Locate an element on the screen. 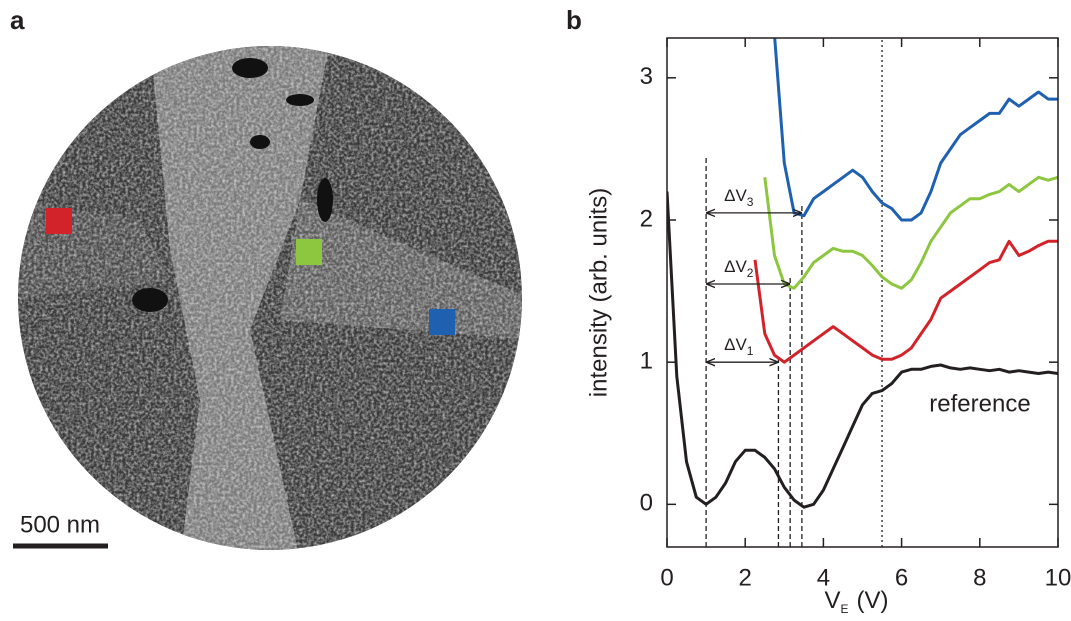 This screenshot has height=621, width=1071. y-tick-label: 1 is located at coordinates (646, 361).